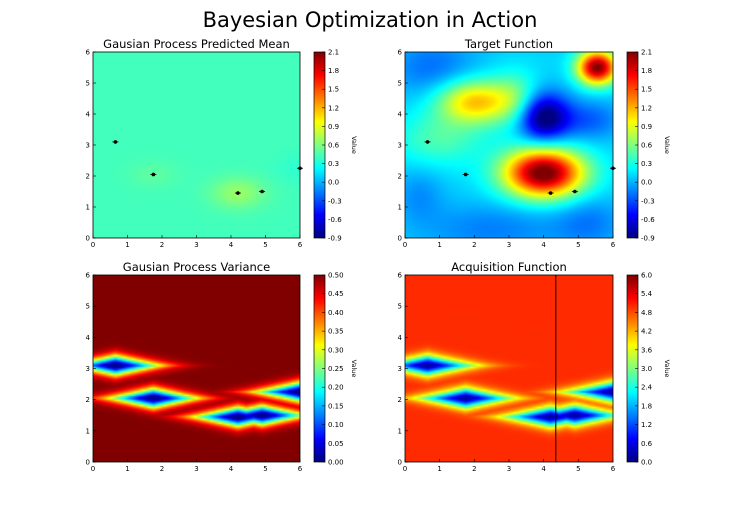  What do you see at coordinates (336, 406) in the screenshot?
I see `colorbar-tick-label: 0.15` at bounding box center [336, 406].